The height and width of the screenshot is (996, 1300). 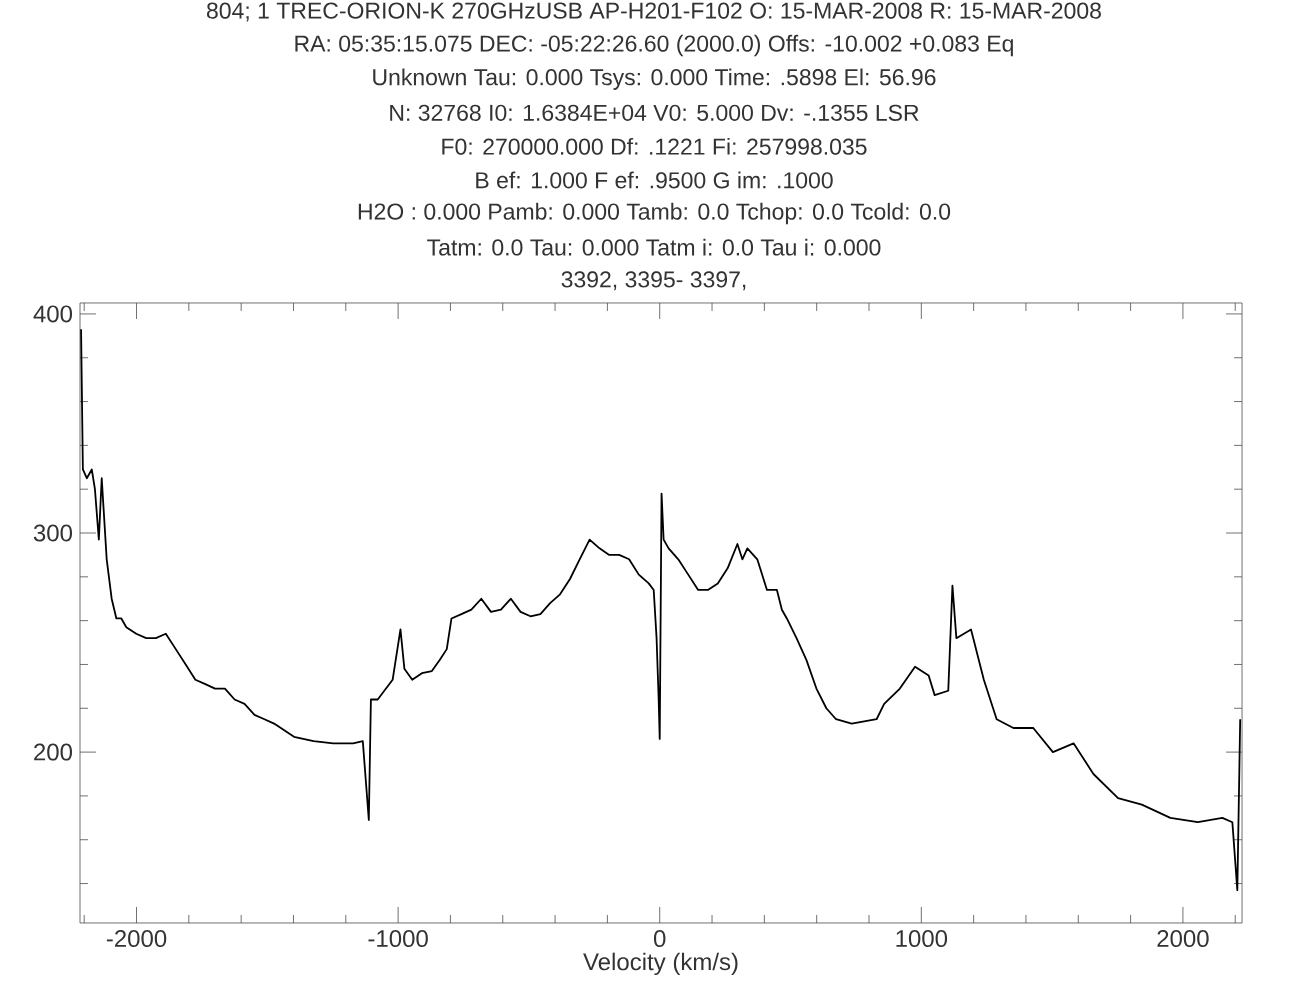 I want to click on y-tick-label: 400, so click(x=53, y=314).